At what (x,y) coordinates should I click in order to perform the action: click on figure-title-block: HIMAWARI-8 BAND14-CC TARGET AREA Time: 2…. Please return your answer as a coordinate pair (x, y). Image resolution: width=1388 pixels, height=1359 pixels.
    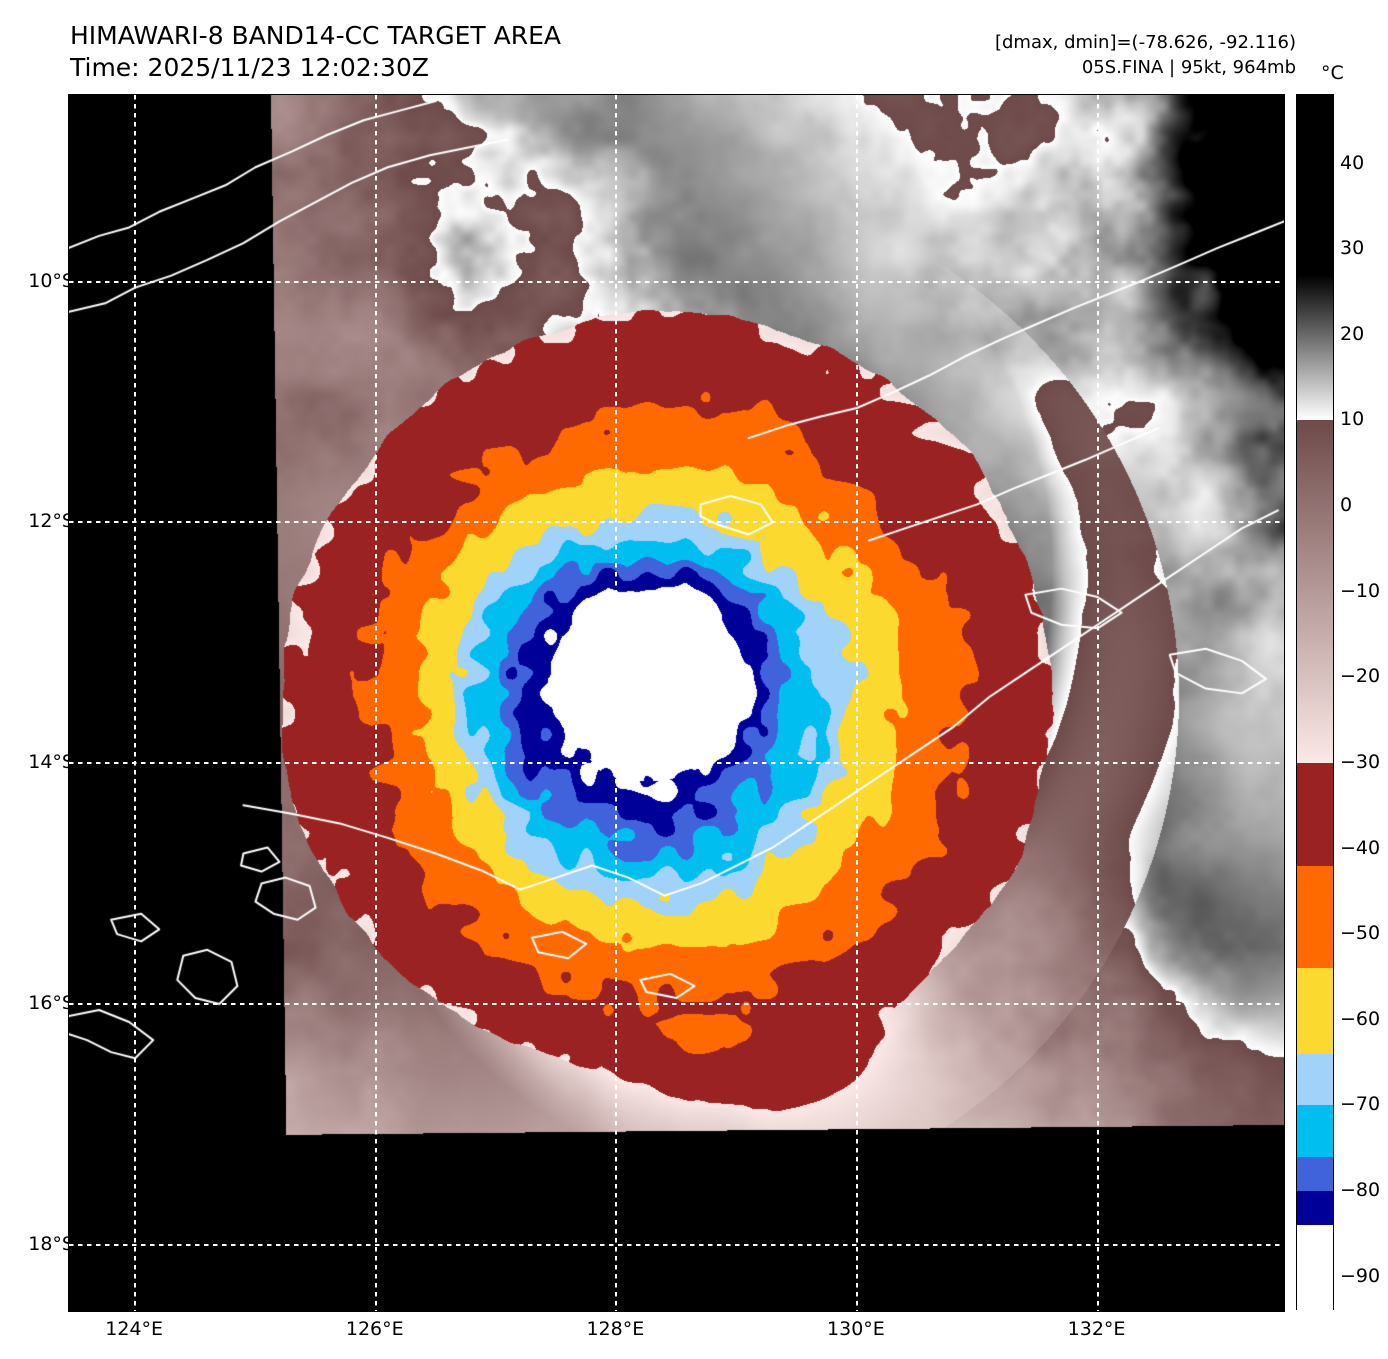
    Looking at the image, I should click on (315, 52).